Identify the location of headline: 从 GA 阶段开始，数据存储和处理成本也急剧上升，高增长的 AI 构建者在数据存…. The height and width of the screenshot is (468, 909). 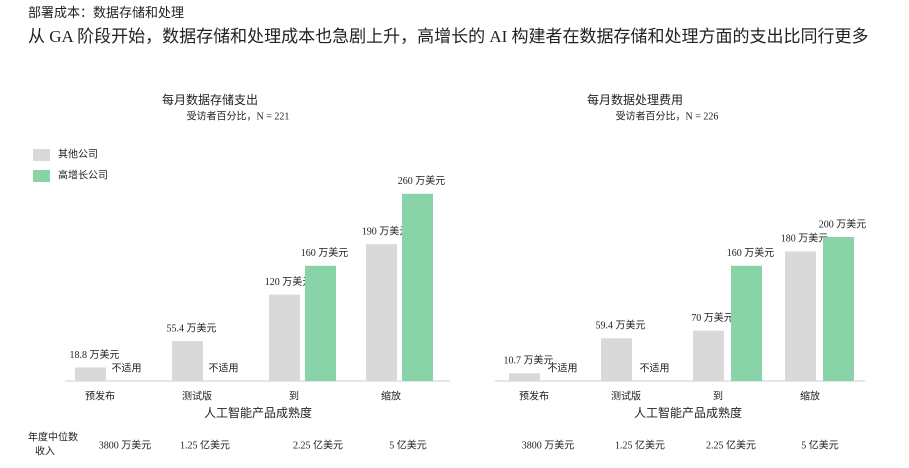
(448, 36).